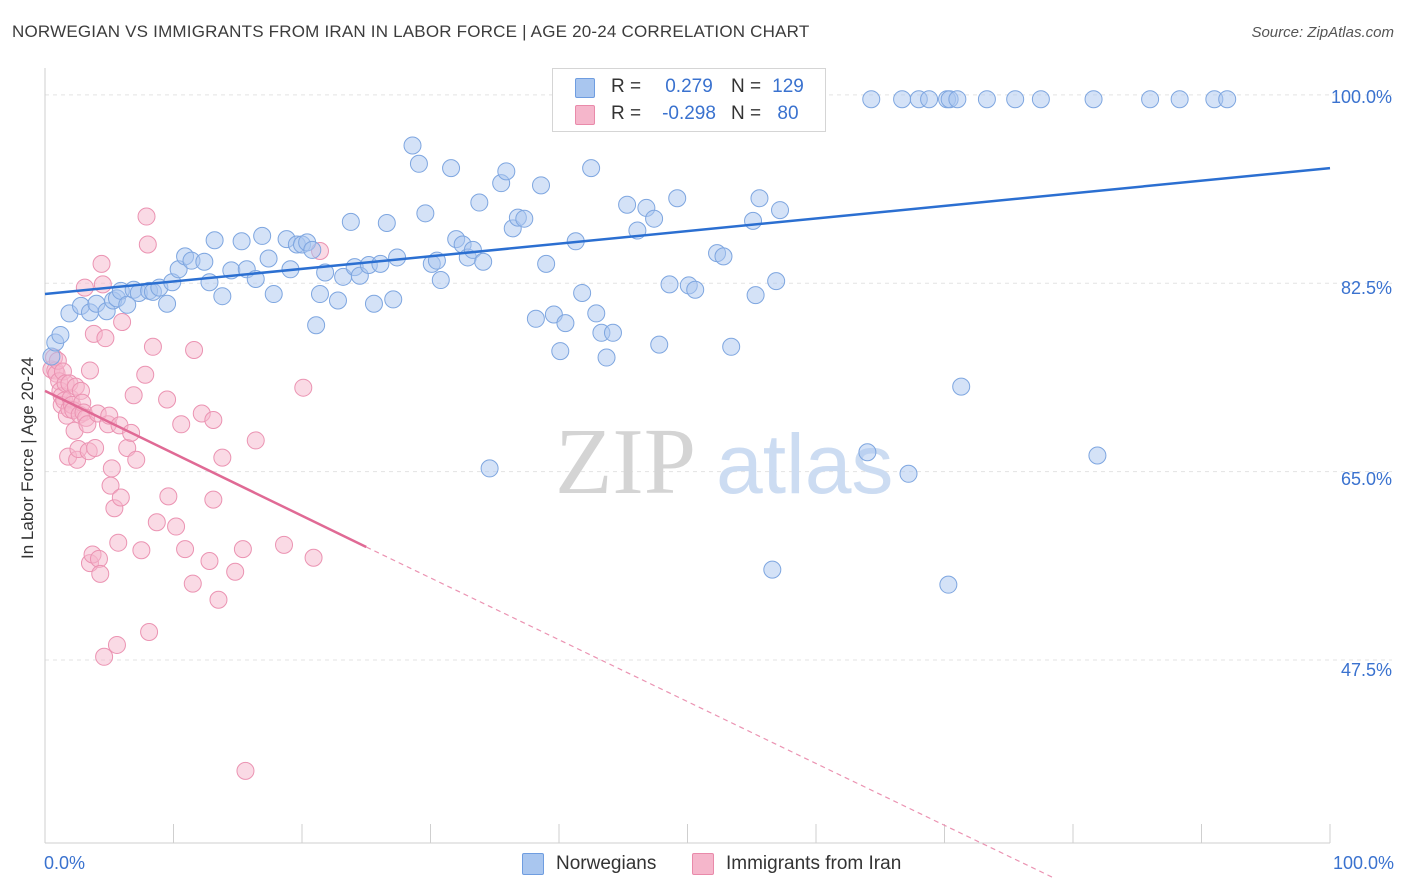 This screenshot has height=892, width=1406. I want to click on n-value: 80, so click(788, 113).